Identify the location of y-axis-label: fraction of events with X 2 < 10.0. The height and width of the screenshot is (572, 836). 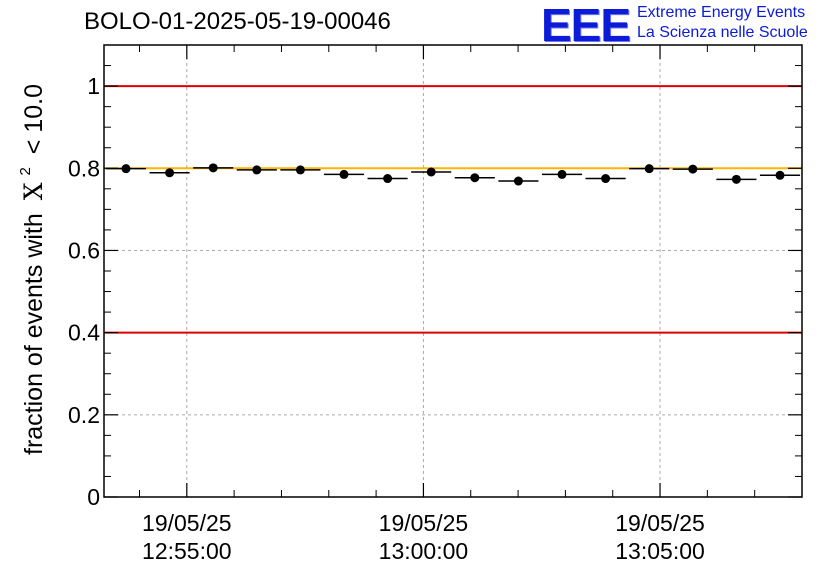
(28, 269).